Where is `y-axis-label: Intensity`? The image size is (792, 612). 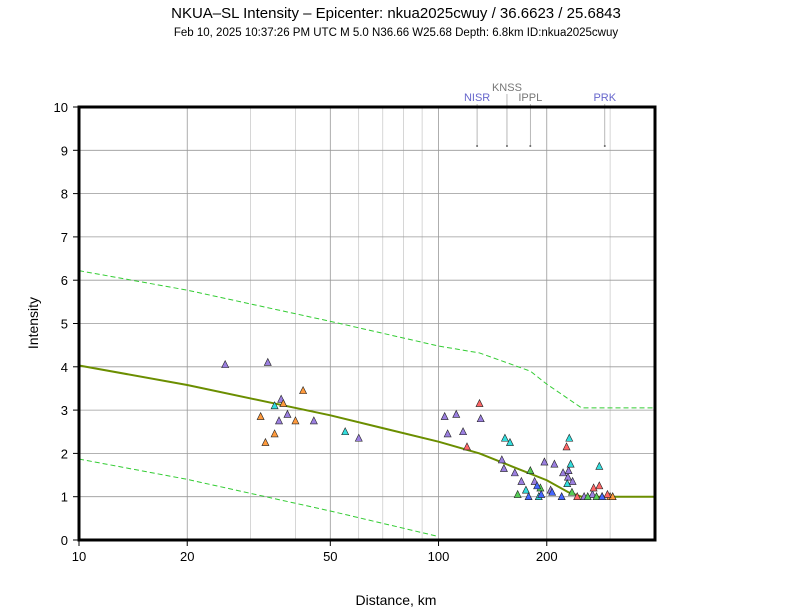
y-axis-label: Intensity is located at coordinates (33, 323).